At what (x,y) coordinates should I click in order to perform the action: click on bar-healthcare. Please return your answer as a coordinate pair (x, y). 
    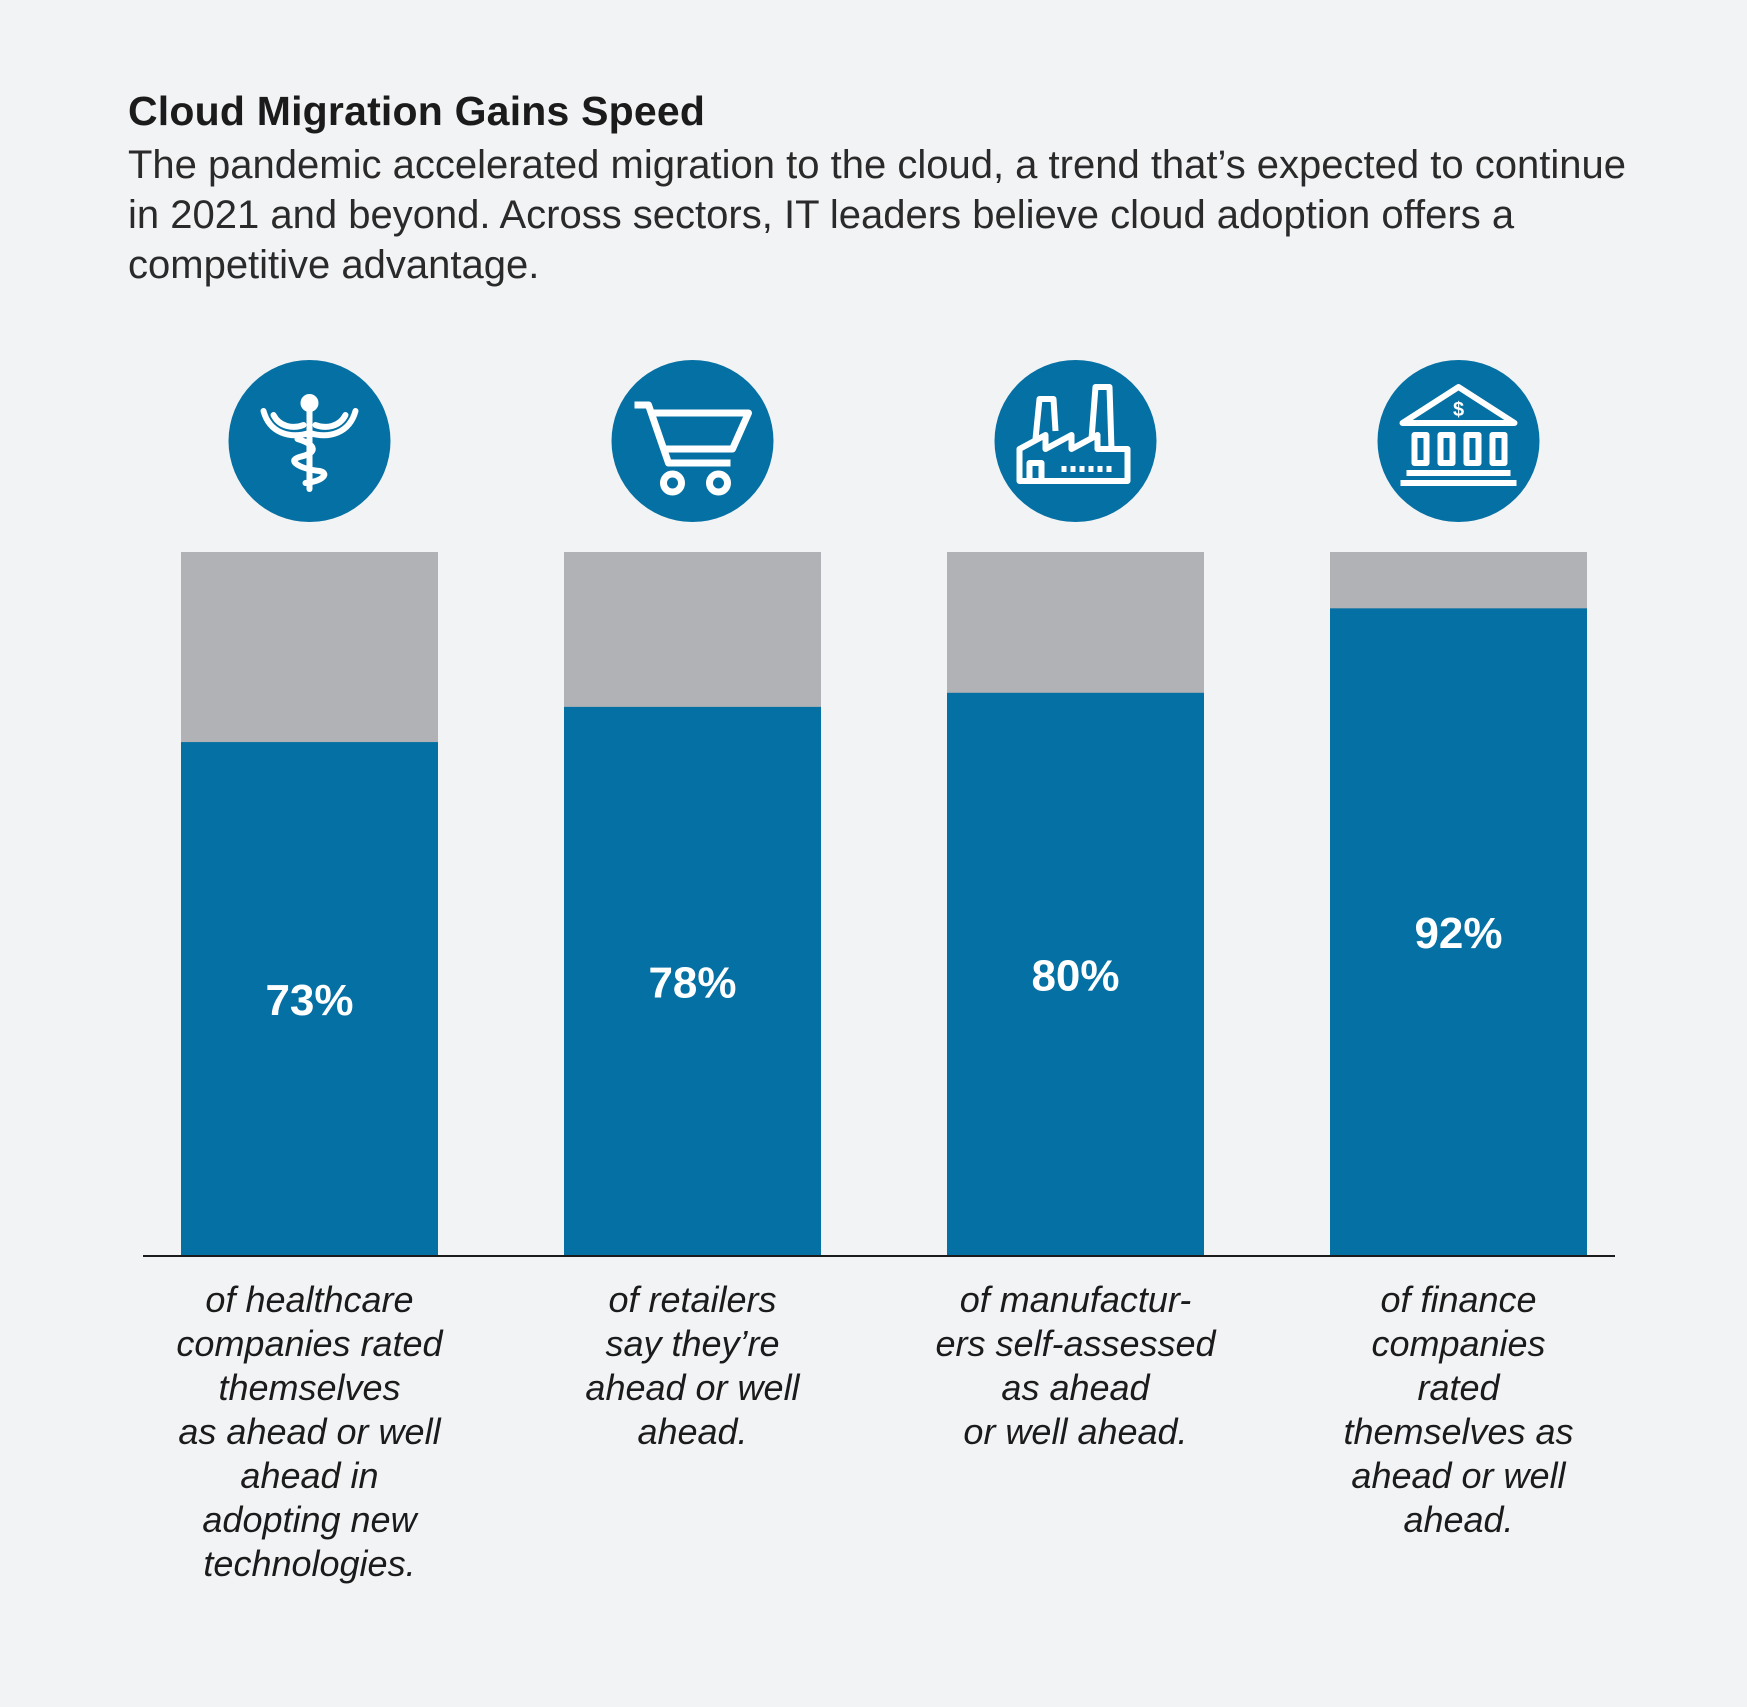
    Looking at the image, I should click on (309, 999).